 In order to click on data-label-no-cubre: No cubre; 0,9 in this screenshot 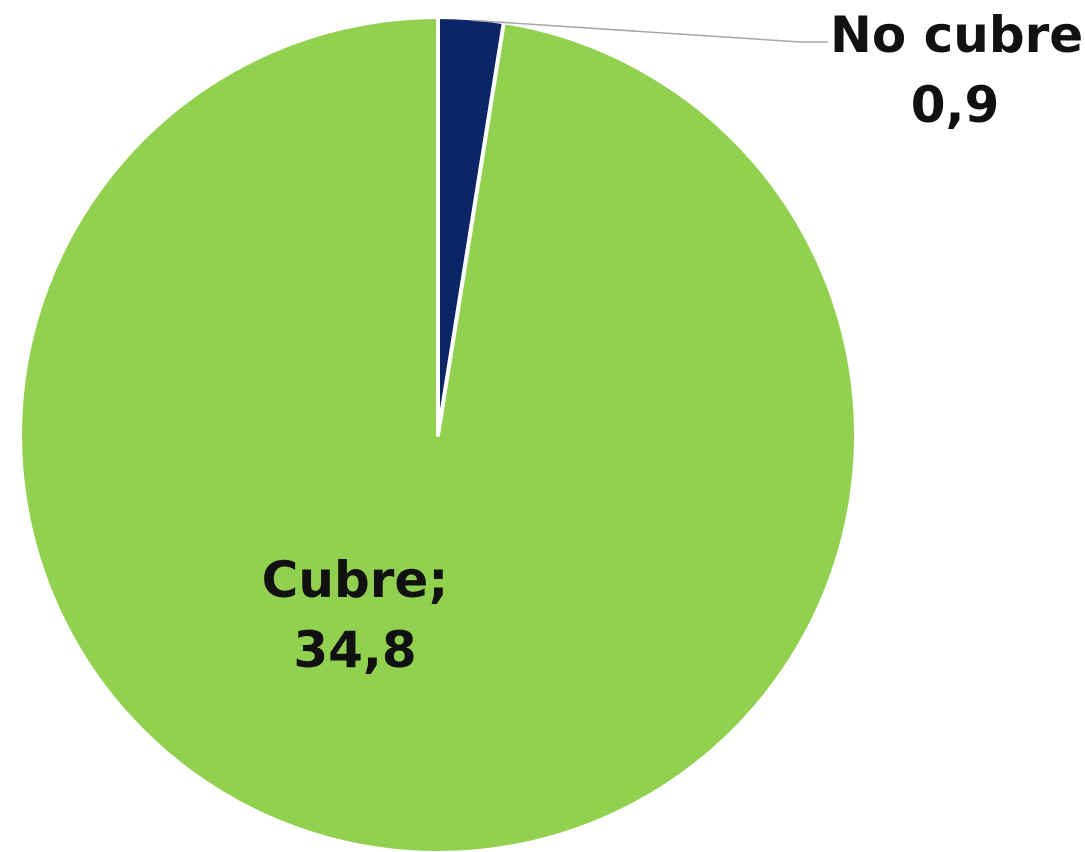, I will do `click(957, 70)`.